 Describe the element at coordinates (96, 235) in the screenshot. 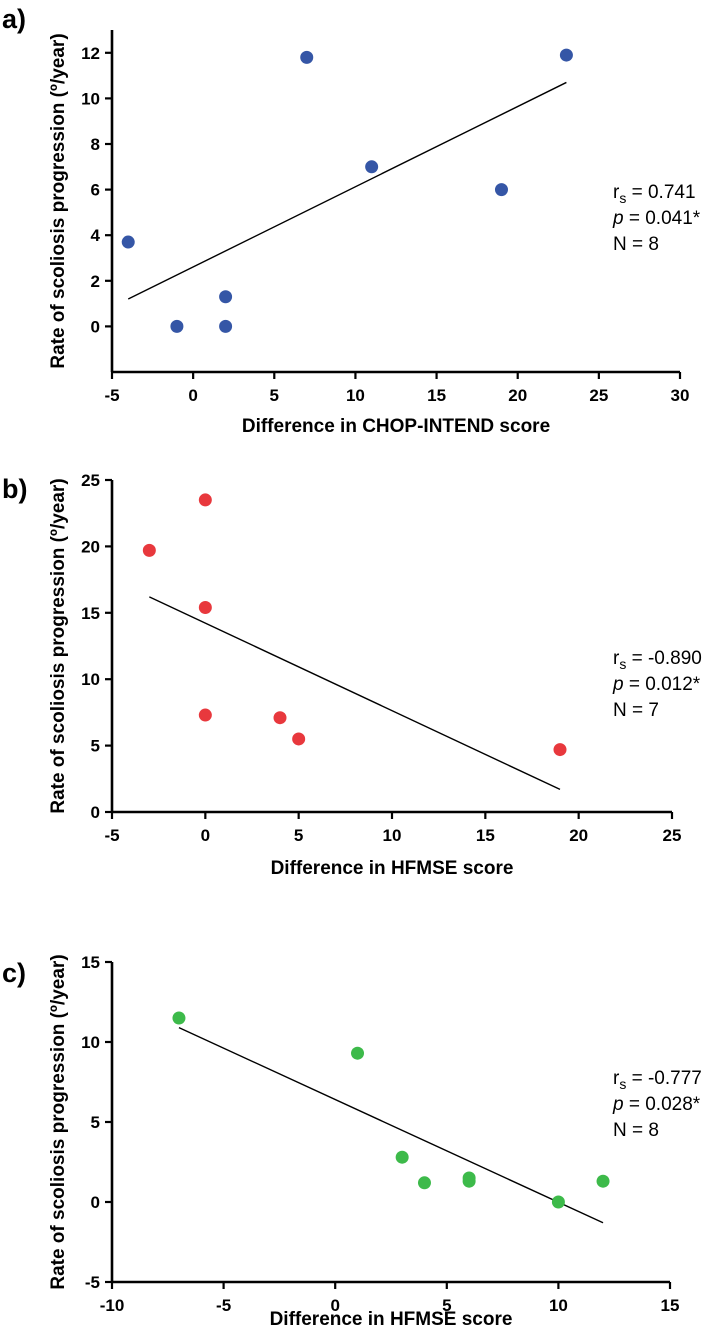

I see `y-tick-label: 4` at that location.